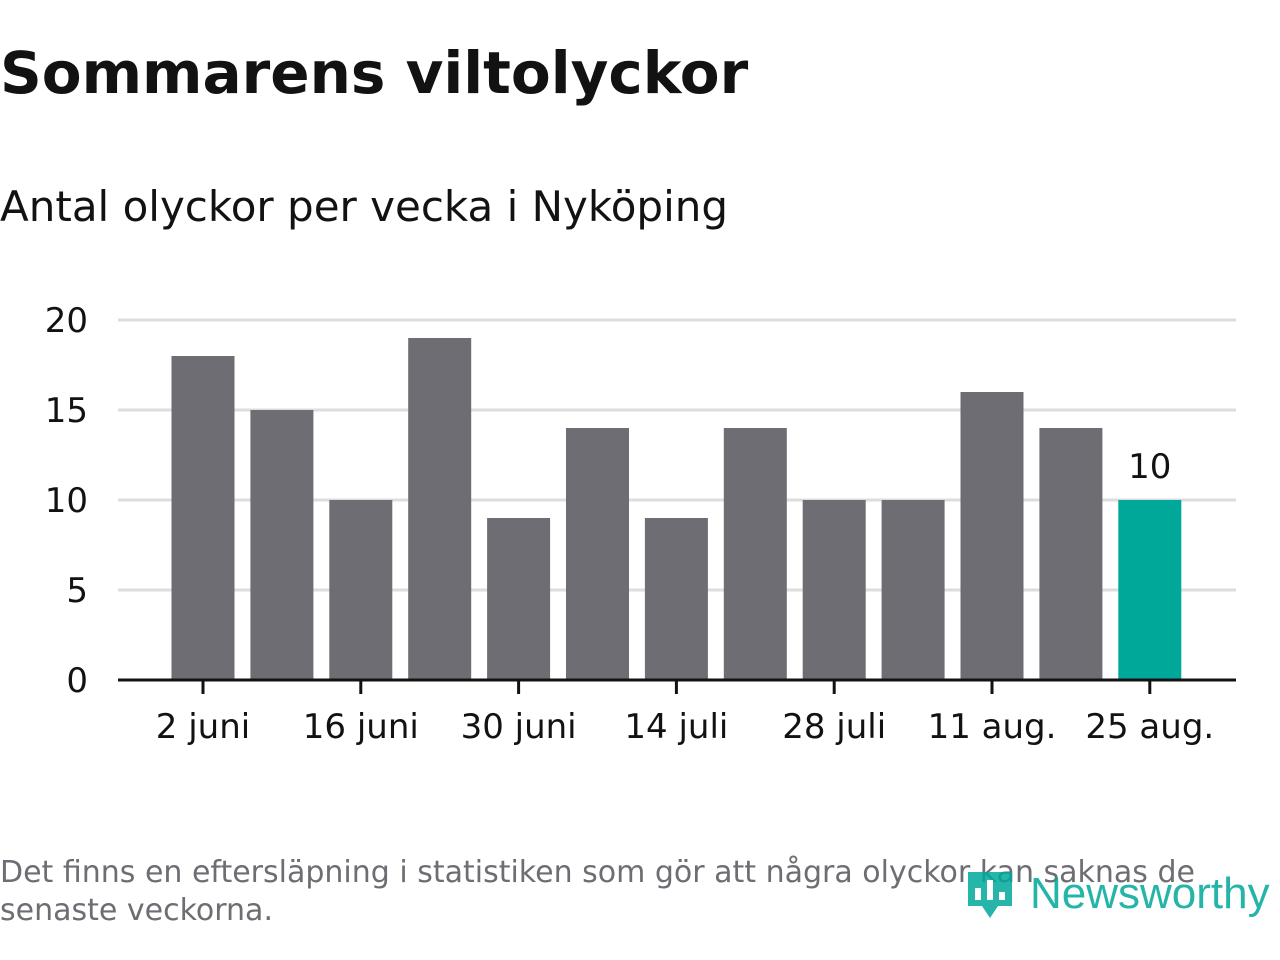 This screenshot has width=1280, height=960. Describe the element at coordinates (361, 727) in the screenshot. I see `x-tick-label: 16 juni` at that location.